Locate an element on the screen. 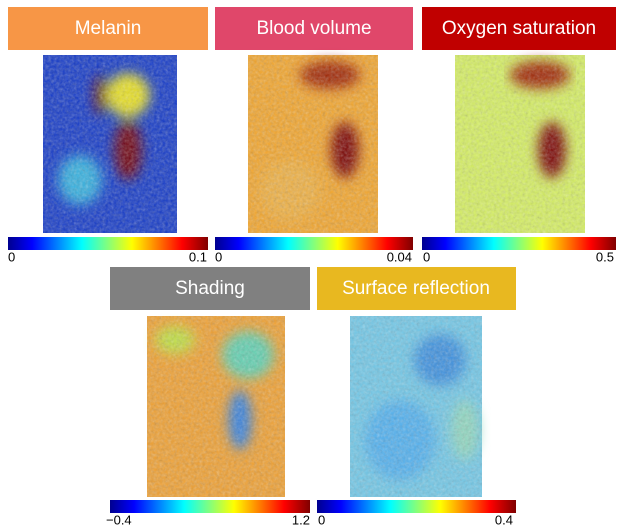 This screenshot has height=531, width=621. panel-title: Blood volume is located at coordinates (313, 28).